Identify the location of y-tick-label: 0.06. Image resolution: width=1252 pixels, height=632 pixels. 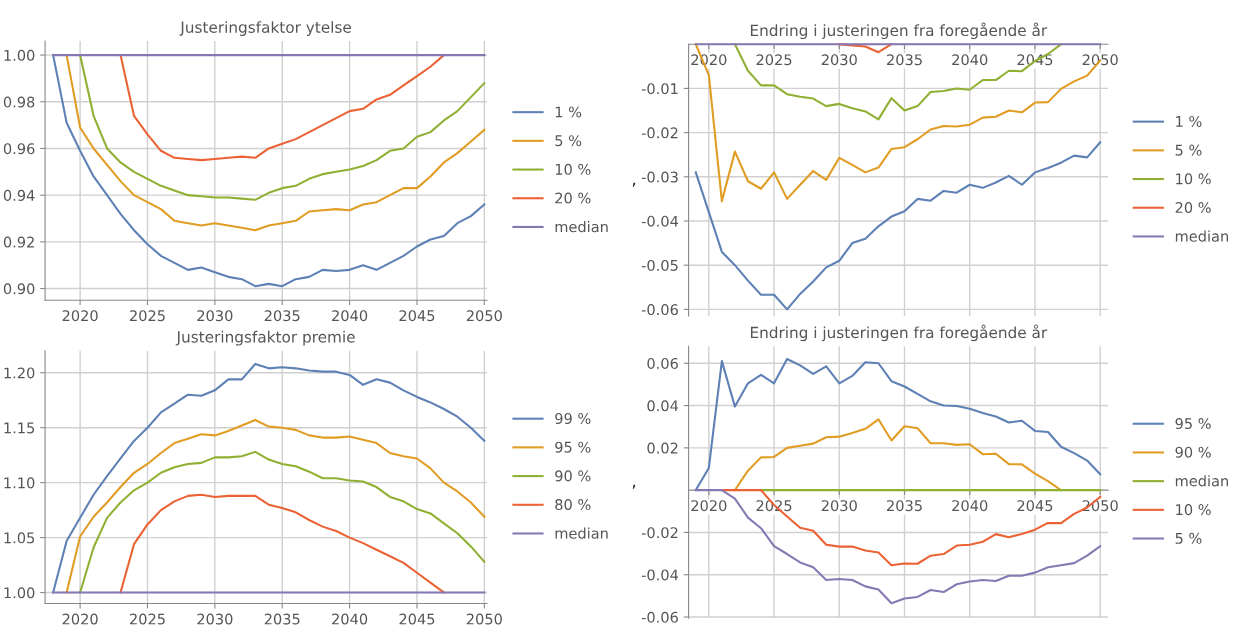
(662, 363).